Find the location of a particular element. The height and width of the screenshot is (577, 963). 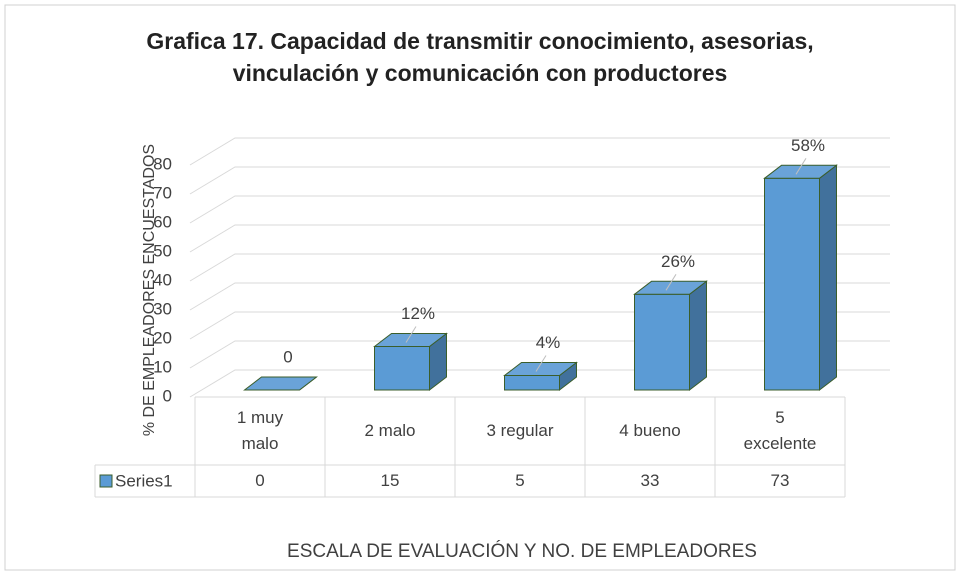

table-value-text: 73 is located at coordinates (780, 480).